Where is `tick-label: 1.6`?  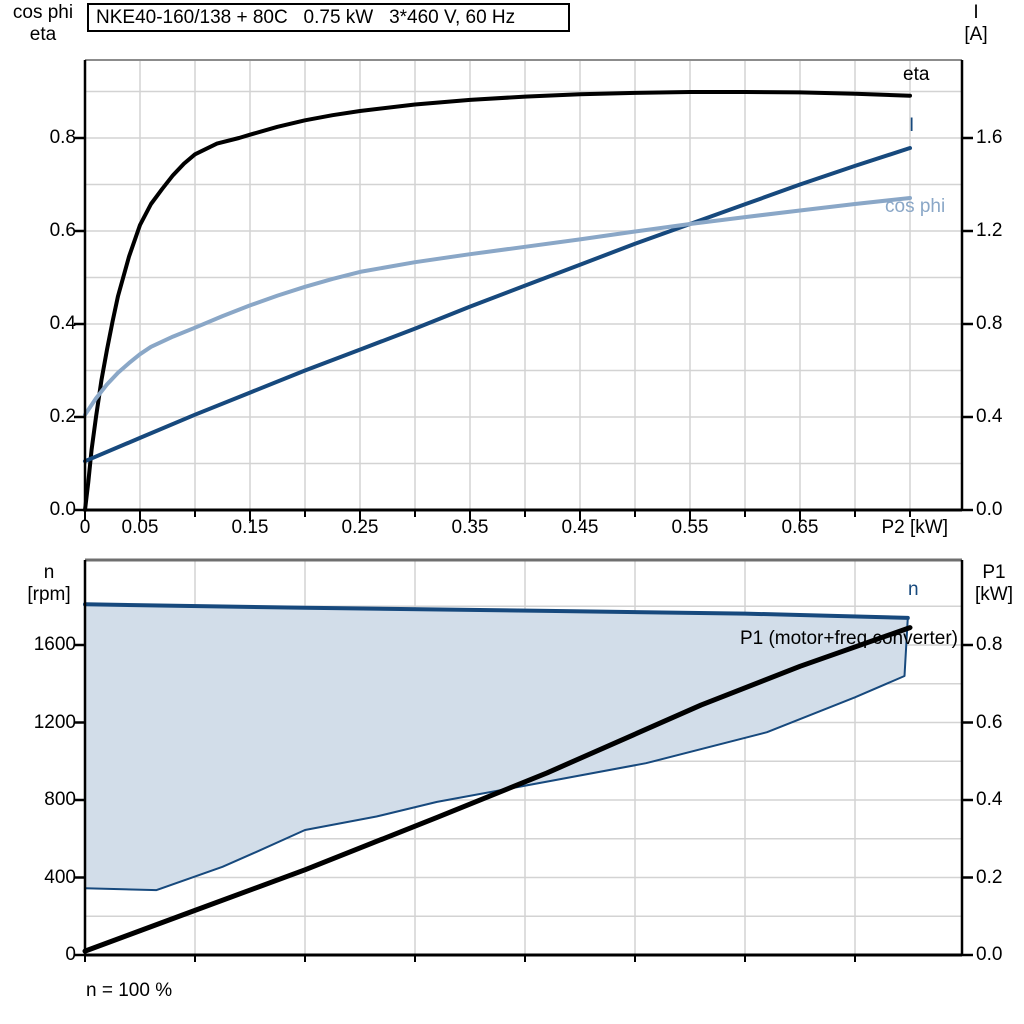 tick-label: 1.6 is located at coordinates (989, 137).